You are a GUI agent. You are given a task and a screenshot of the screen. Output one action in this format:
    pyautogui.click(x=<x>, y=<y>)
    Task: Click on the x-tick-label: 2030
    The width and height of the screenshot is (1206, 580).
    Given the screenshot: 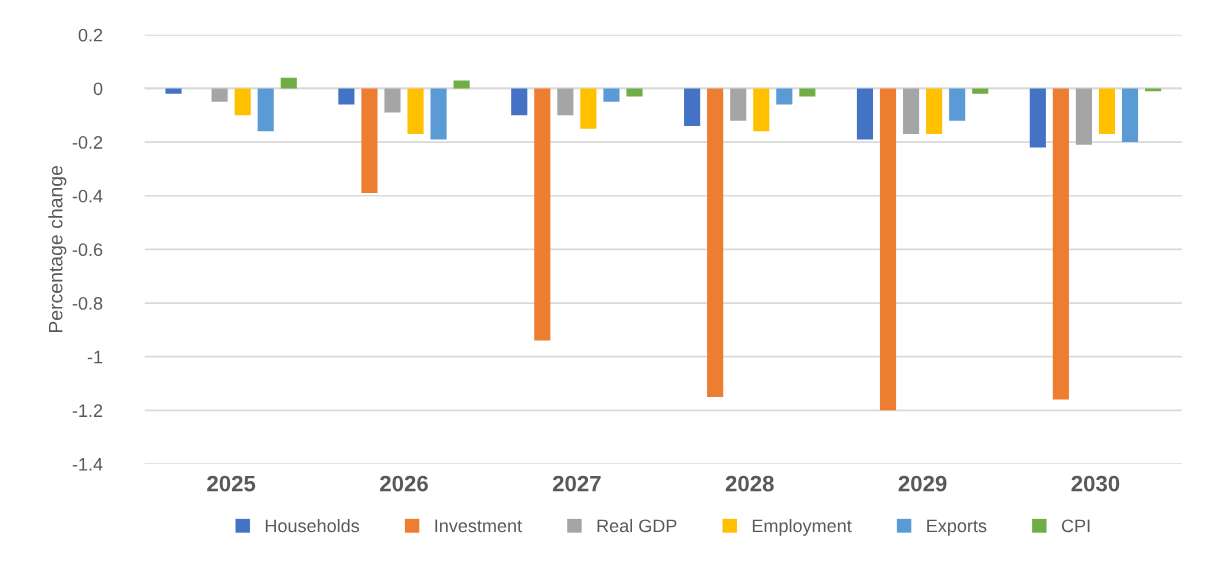 What is the action you would take?
    pyautogui.click(x=1095, y=483)
    